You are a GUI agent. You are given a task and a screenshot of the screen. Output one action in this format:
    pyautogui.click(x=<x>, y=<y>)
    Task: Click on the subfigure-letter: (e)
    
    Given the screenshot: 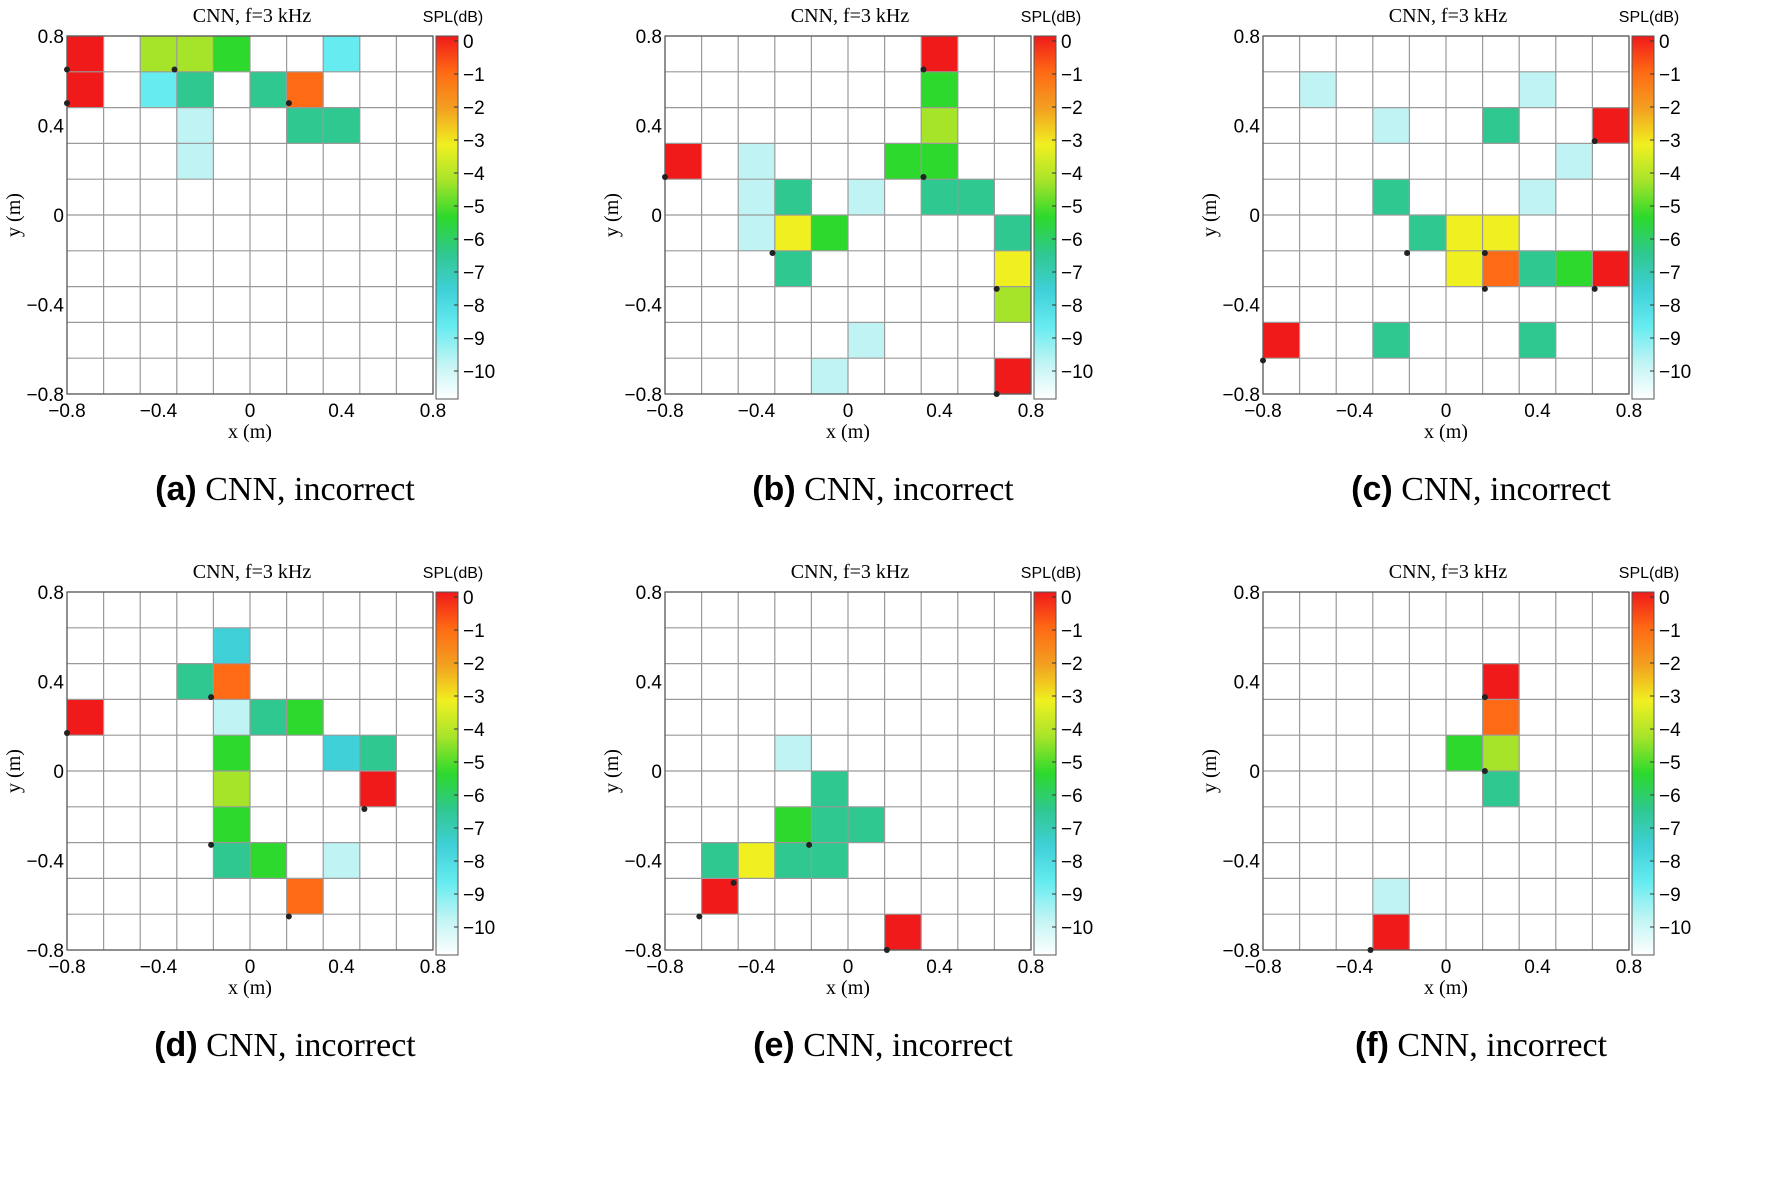 What is the action you would take?
    pyautogui.click(x=774, y=1045)
    